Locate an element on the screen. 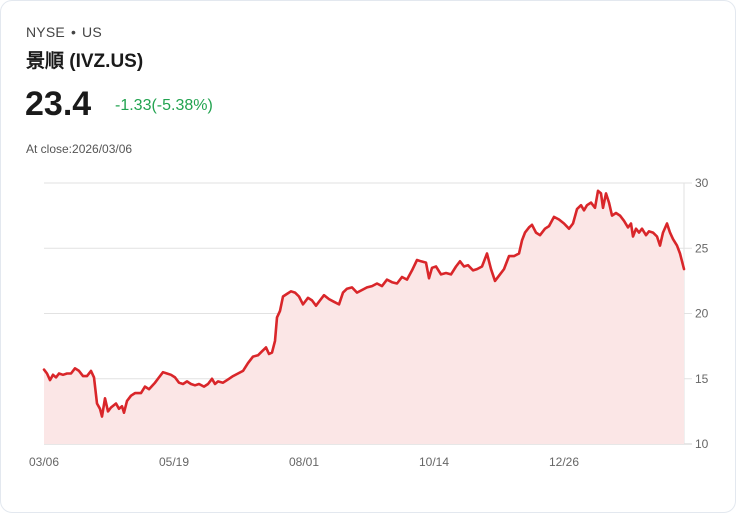  price-change: -1.33(-5.38%) is located at coordinates (164, 105).